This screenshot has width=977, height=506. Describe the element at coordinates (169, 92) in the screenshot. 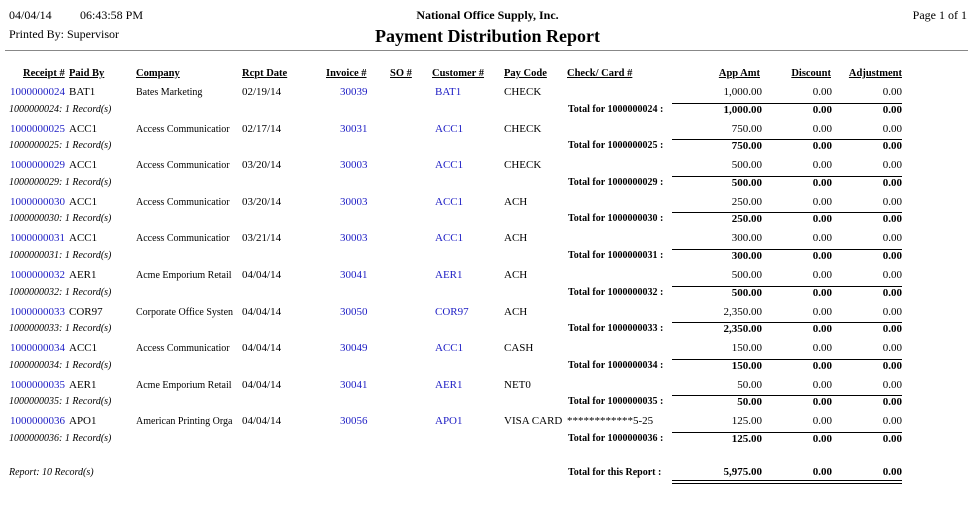

I see `company: Bates Marketing` at that location.